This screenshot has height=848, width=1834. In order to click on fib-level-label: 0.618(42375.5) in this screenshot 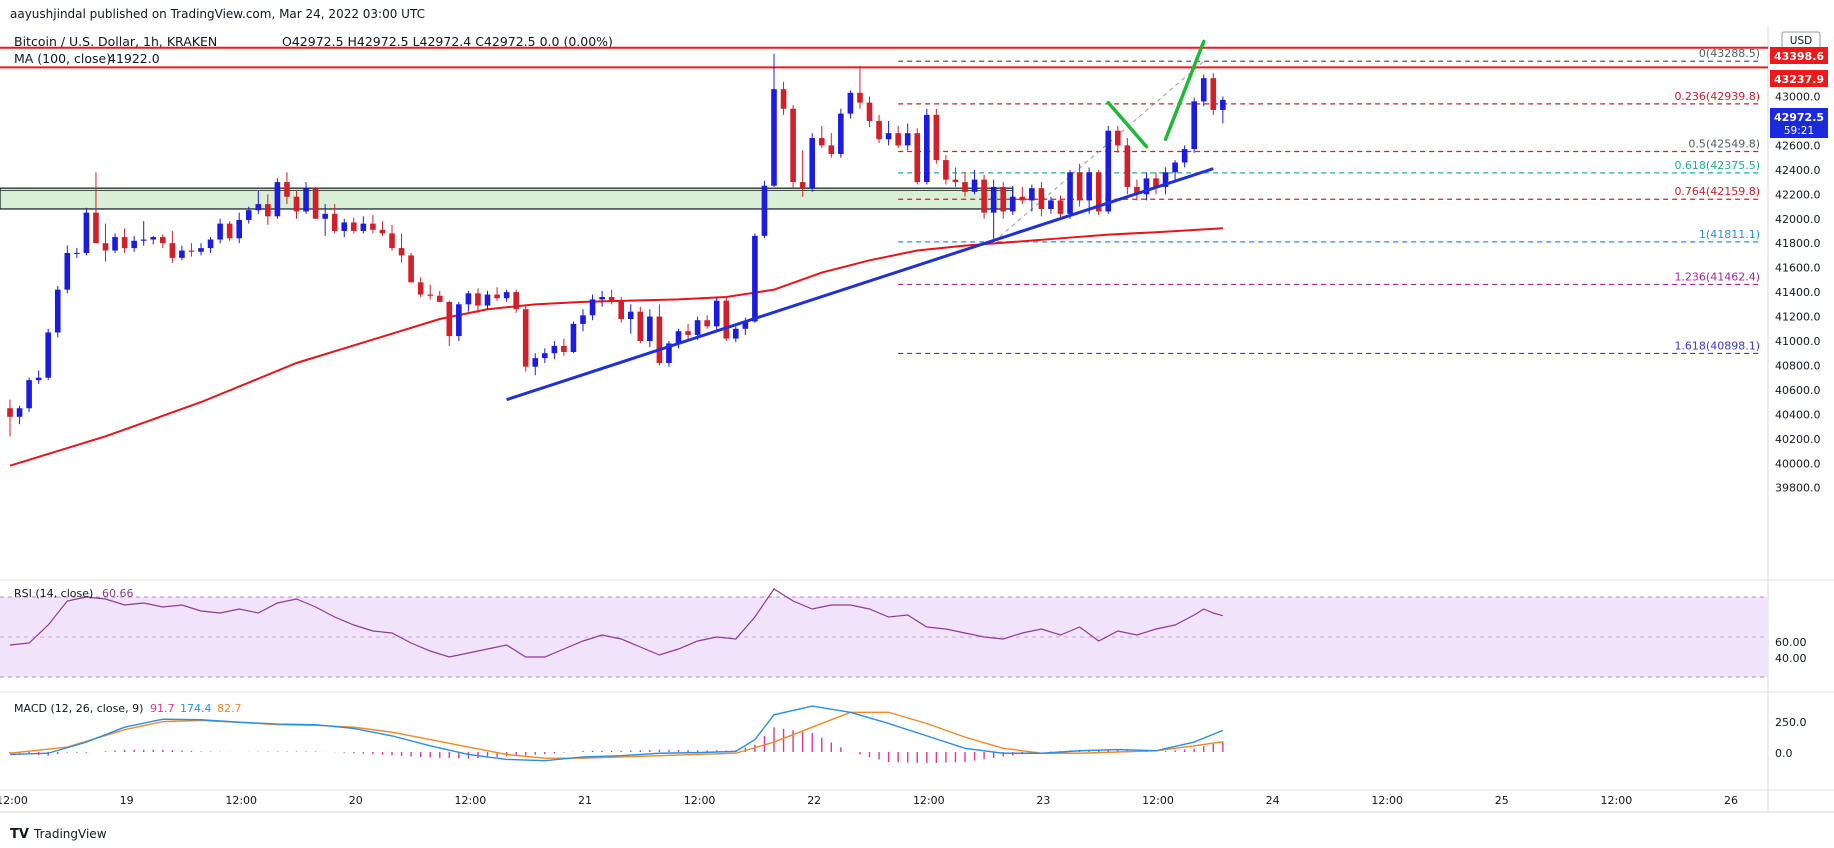, I will do `click(1717, 165)`.